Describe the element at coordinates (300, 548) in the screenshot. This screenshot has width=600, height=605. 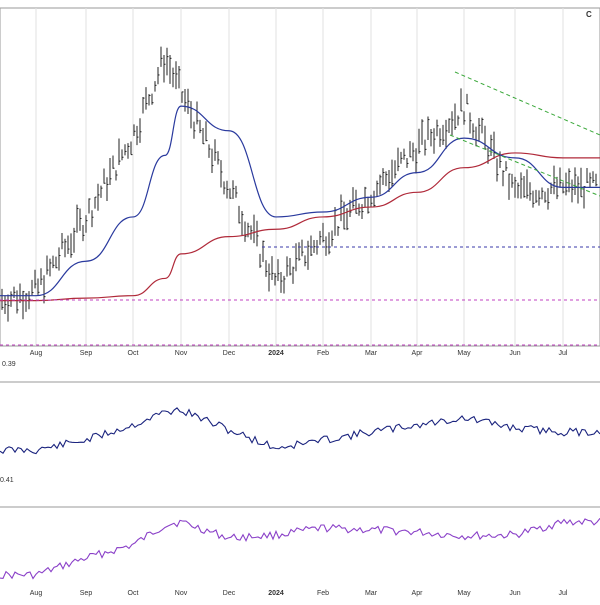
I see `indicator-2-line` at that location.